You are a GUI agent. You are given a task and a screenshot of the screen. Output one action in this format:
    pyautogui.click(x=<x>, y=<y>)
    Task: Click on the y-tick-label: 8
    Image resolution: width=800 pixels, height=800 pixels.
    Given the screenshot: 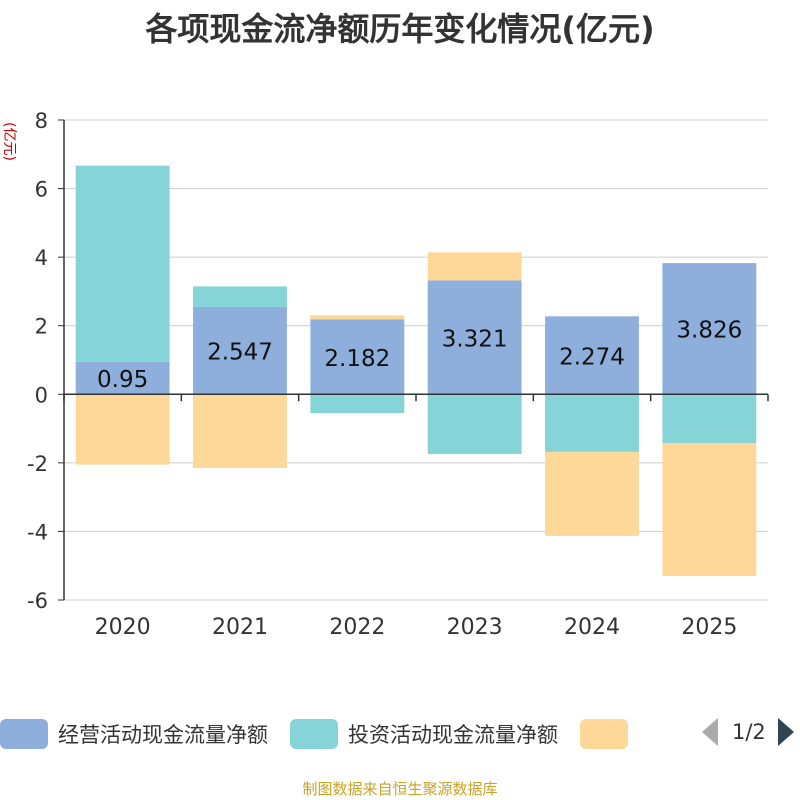 What is the action you would take?
    pyautogui.click(x=41, y=121)
    